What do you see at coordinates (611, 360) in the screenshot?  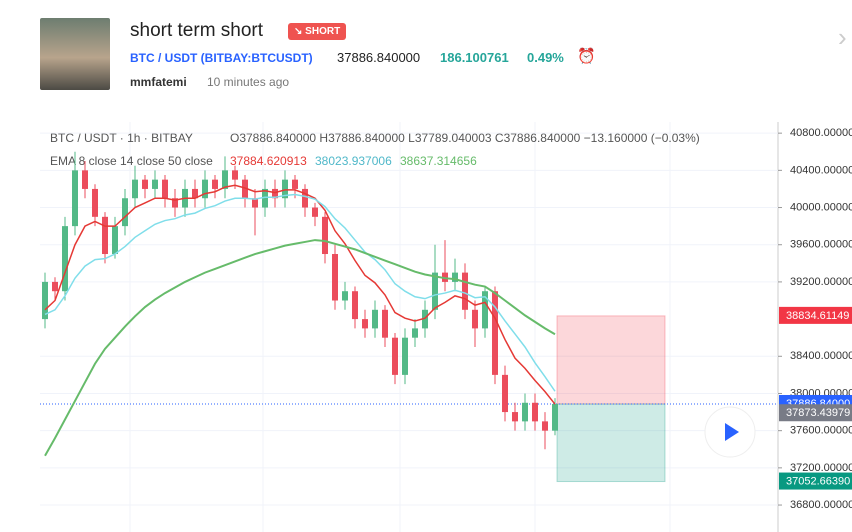 I see `stop-zone` at bounding box center [611, 360].